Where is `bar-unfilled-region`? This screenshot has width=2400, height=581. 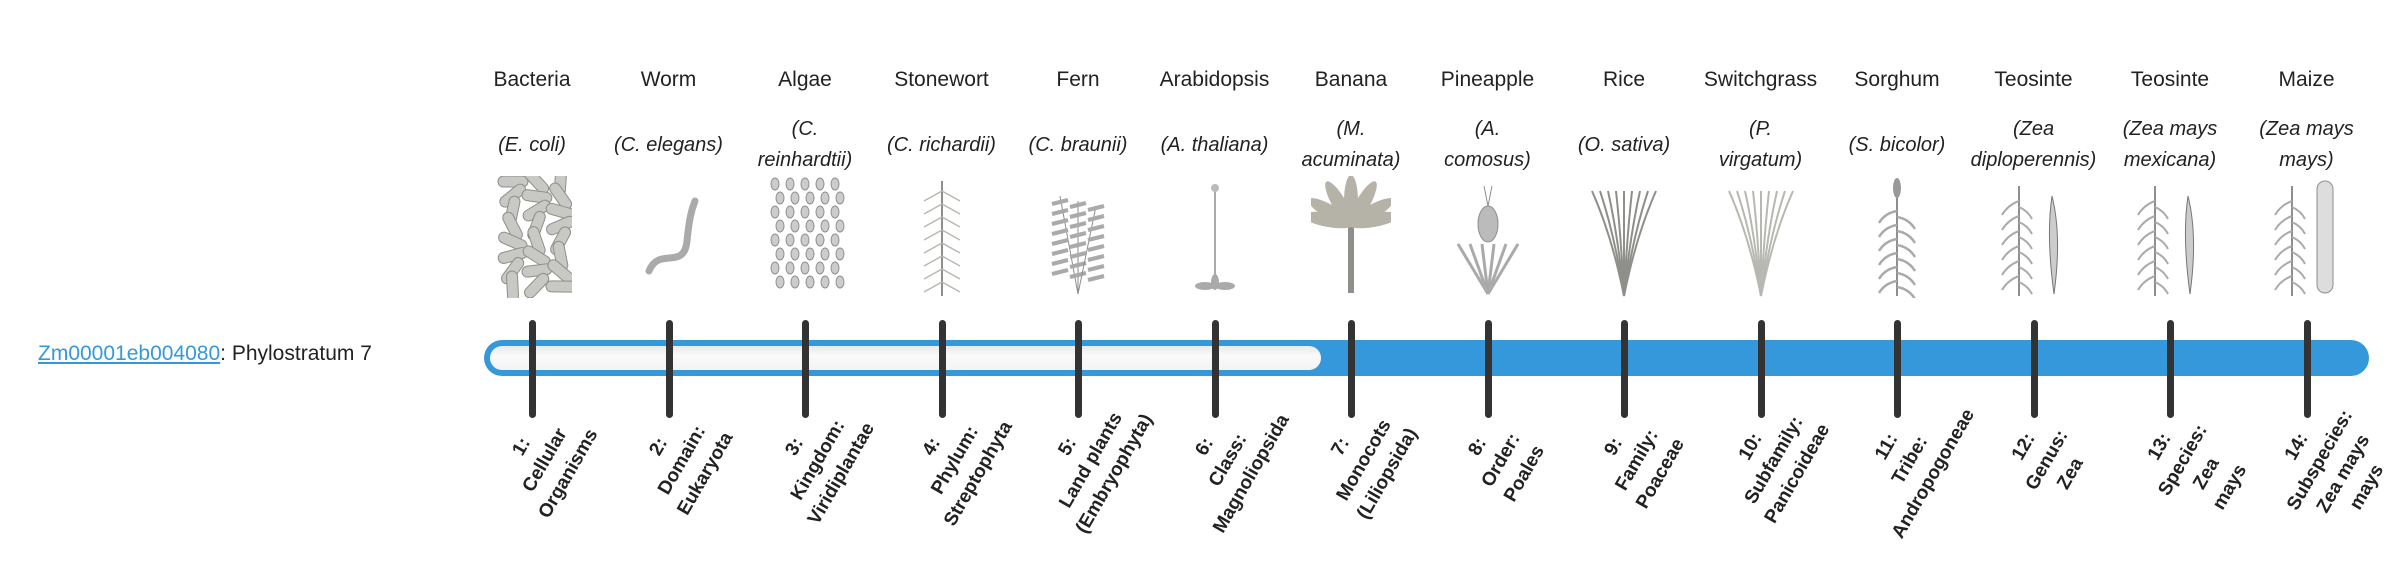 bar-unfilled-region is located at coordinates (905, 358).